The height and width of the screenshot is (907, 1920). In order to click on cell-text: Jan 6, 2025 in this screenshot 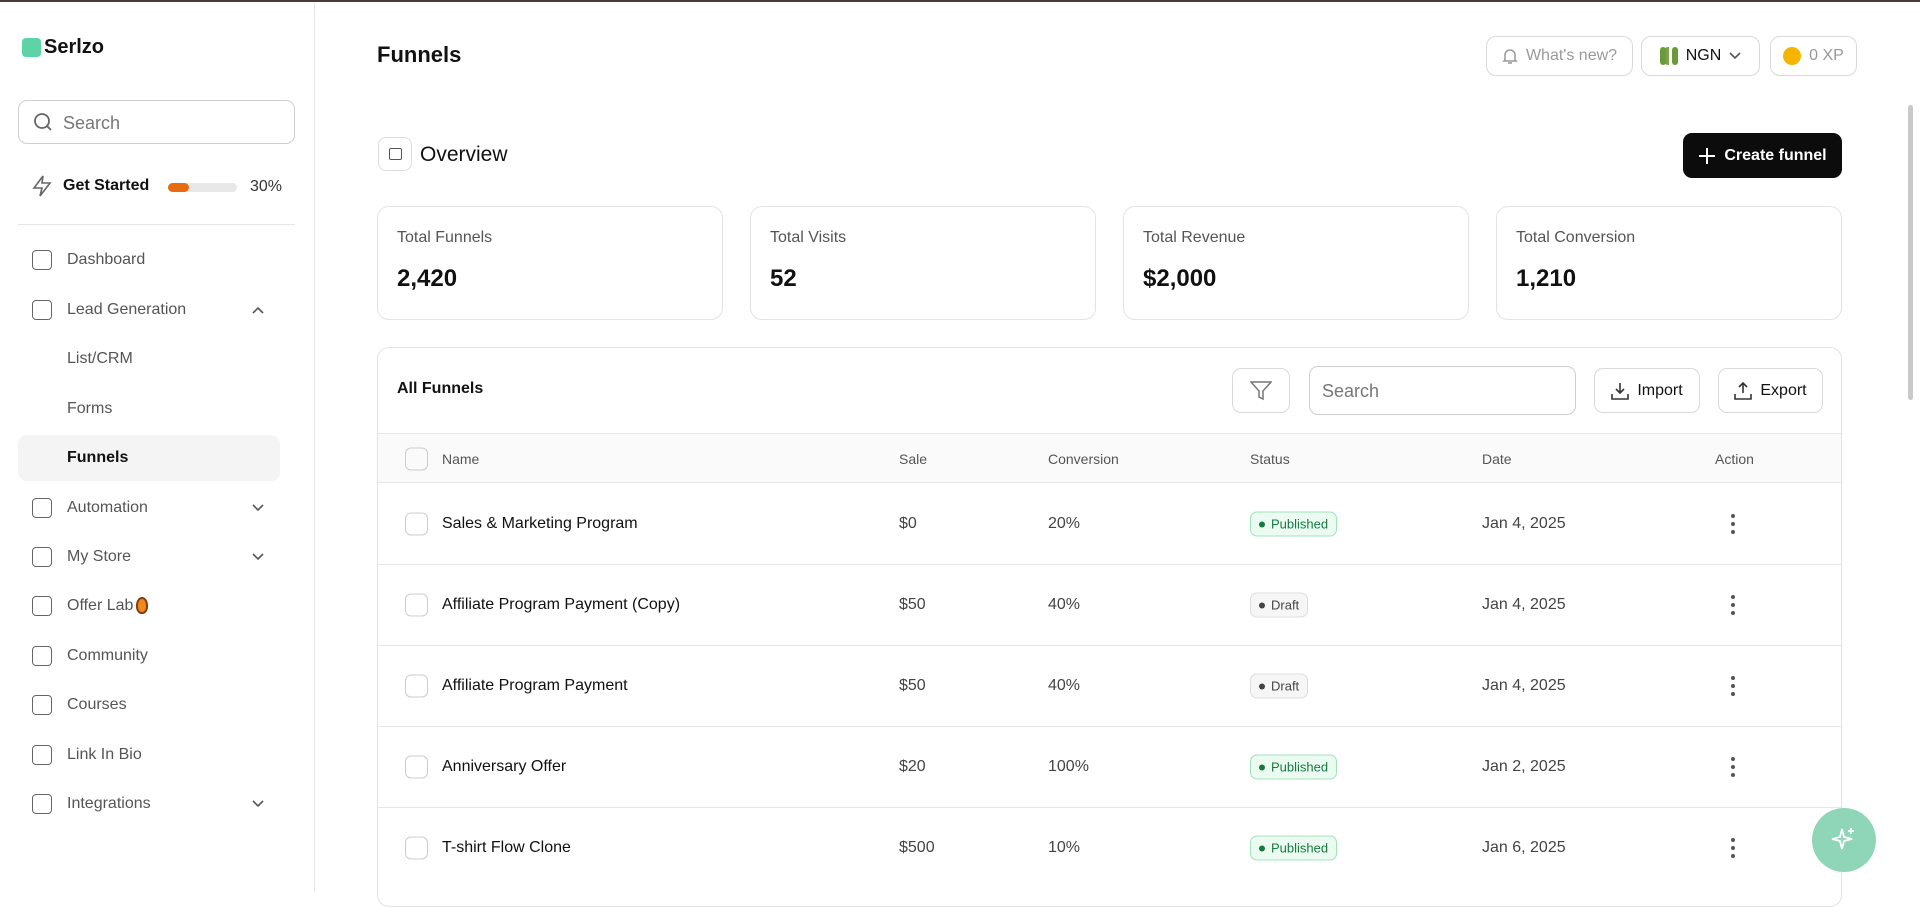, I will do `click(1524, 847)`.